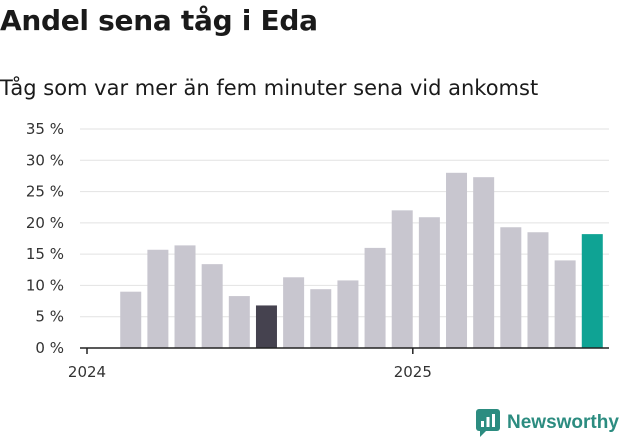 Image resolution: width=631 pixels, height=439 pixels. What do you see at coordinates (49, 317) in the screenshot?
I see `y-tick-label: 5 %` at bounding box center [49, 317].